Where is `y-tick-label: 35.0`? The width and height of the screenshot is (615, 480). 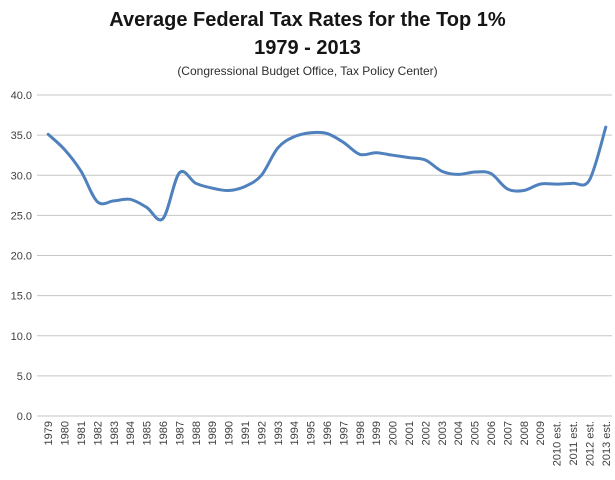
y-tick-label: 35.0 is located at coordinates (21, 136).